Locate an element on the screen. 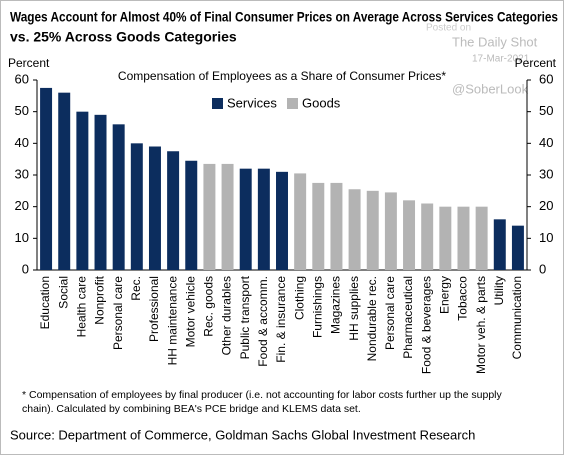  y-tick-label: 30 is located at coordinates (22, 173).